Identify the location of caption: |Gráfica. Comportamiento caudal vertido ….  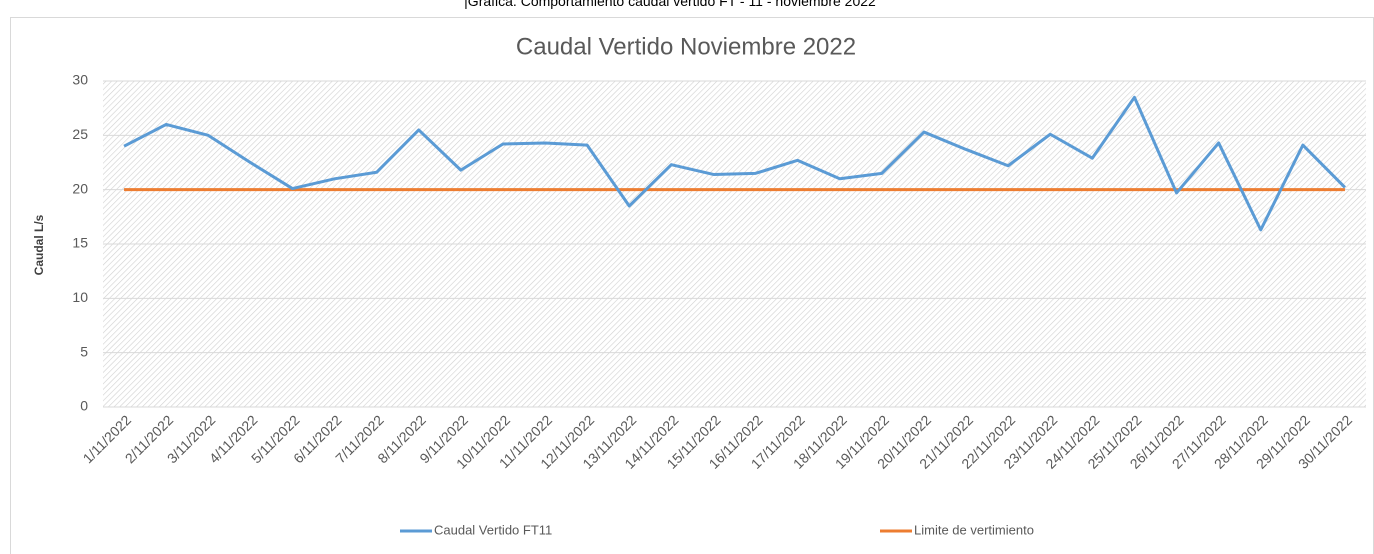
(670, 4).